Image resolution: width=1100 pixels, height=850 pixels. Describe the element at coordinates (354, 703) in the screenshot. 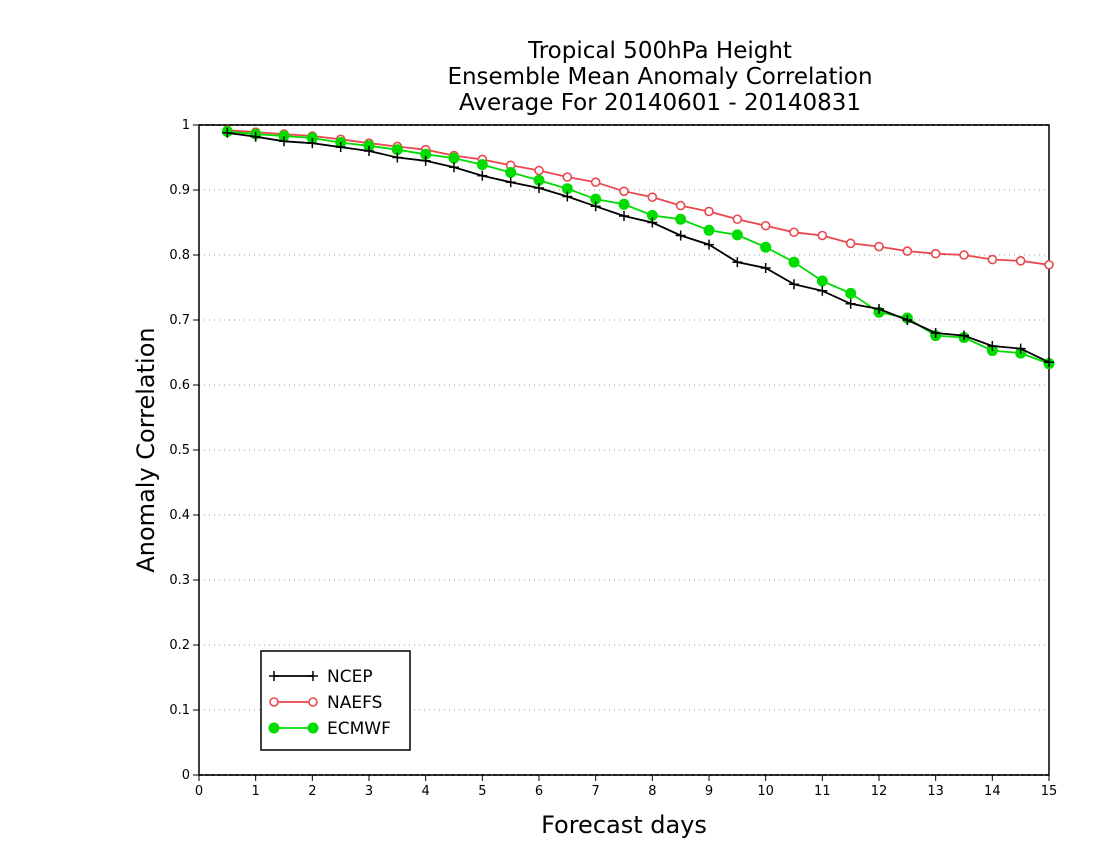

I see `legend-label-naefs: NAEFS` at that location.